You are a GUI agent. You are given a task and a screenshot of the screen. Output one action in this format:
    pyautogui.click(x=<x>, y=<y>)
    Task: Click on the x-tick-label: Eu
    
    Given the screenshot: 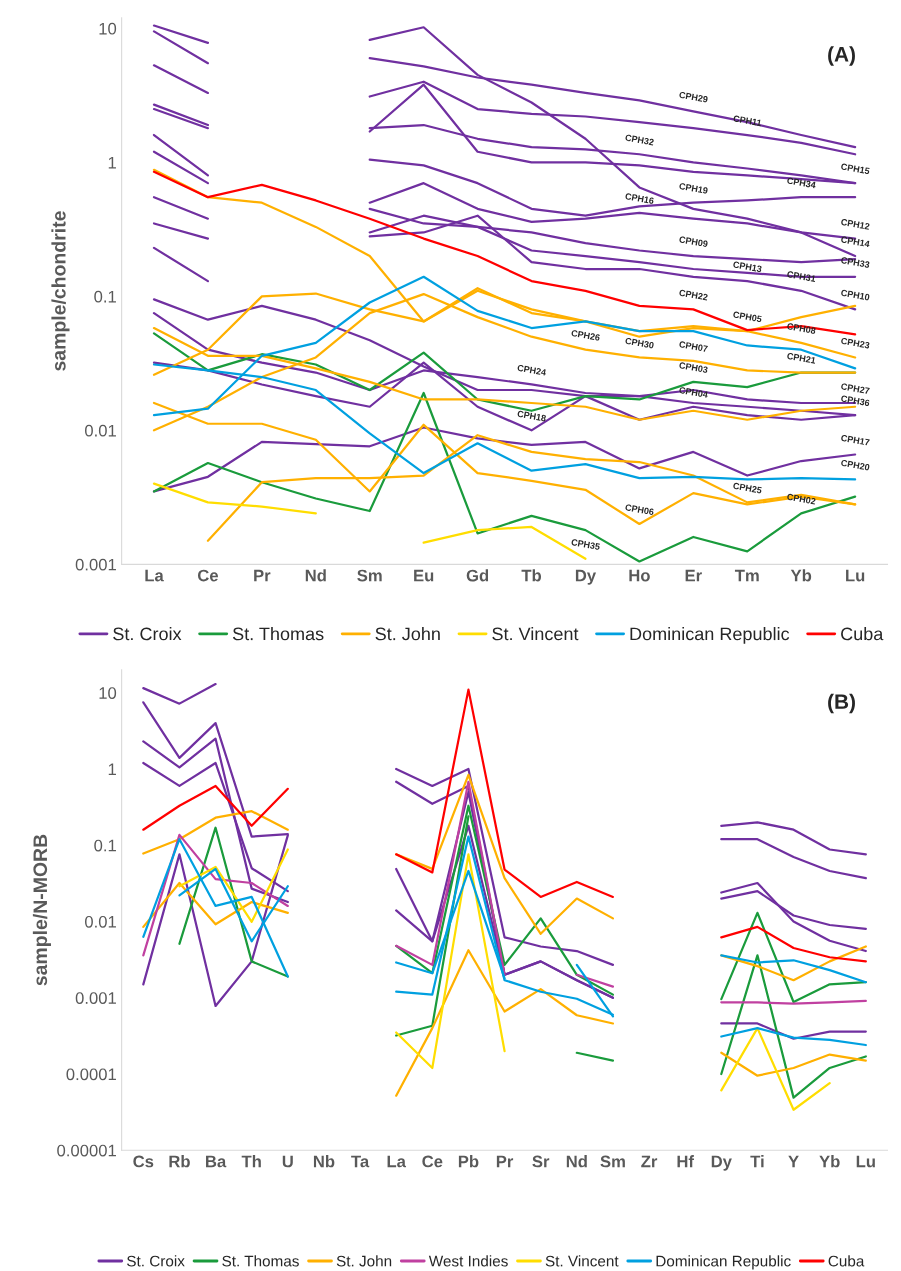 What is the action you would take?
    pyautogui.click(x=424, y=575)
    